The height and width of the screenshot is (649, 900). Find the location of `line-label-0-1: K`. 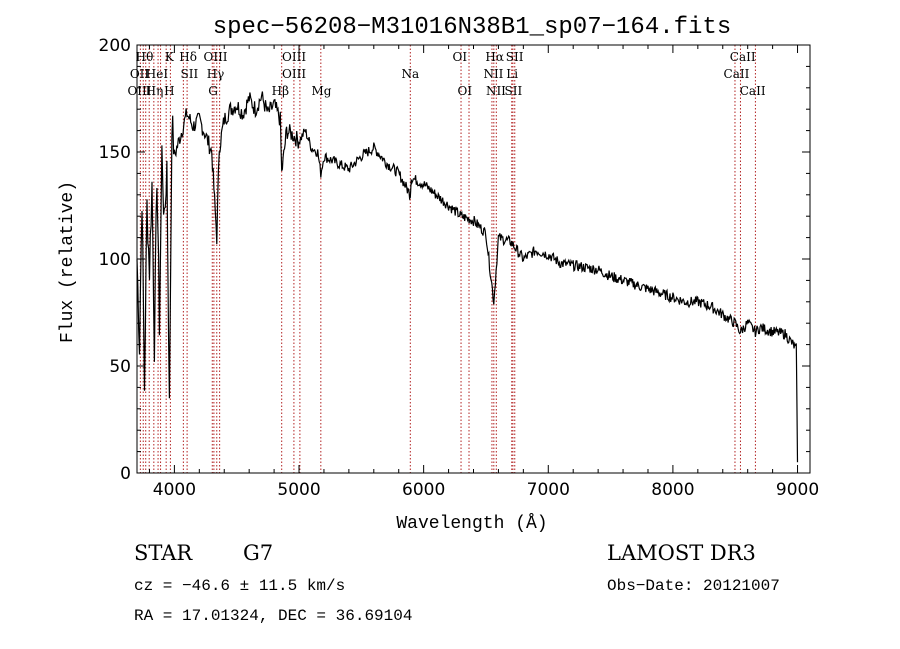

line-label-0-1: K is located at coordinates (170, 57).